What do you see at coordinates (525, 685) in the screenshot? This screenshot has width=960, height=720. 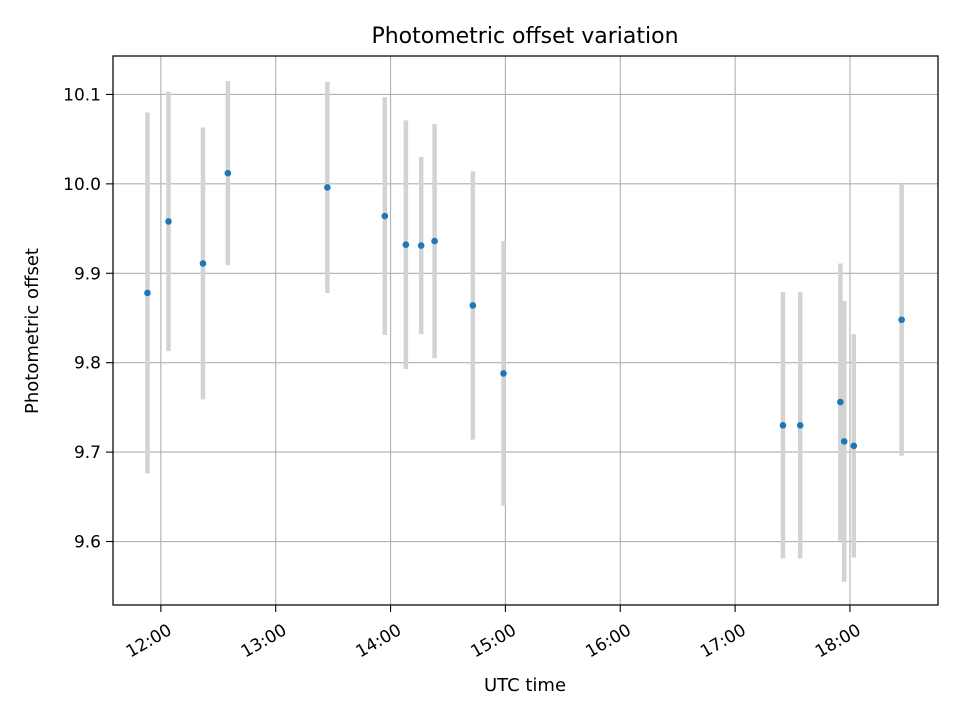 I see `x-axis-label: UTC time` at bounding box center [525, 685].